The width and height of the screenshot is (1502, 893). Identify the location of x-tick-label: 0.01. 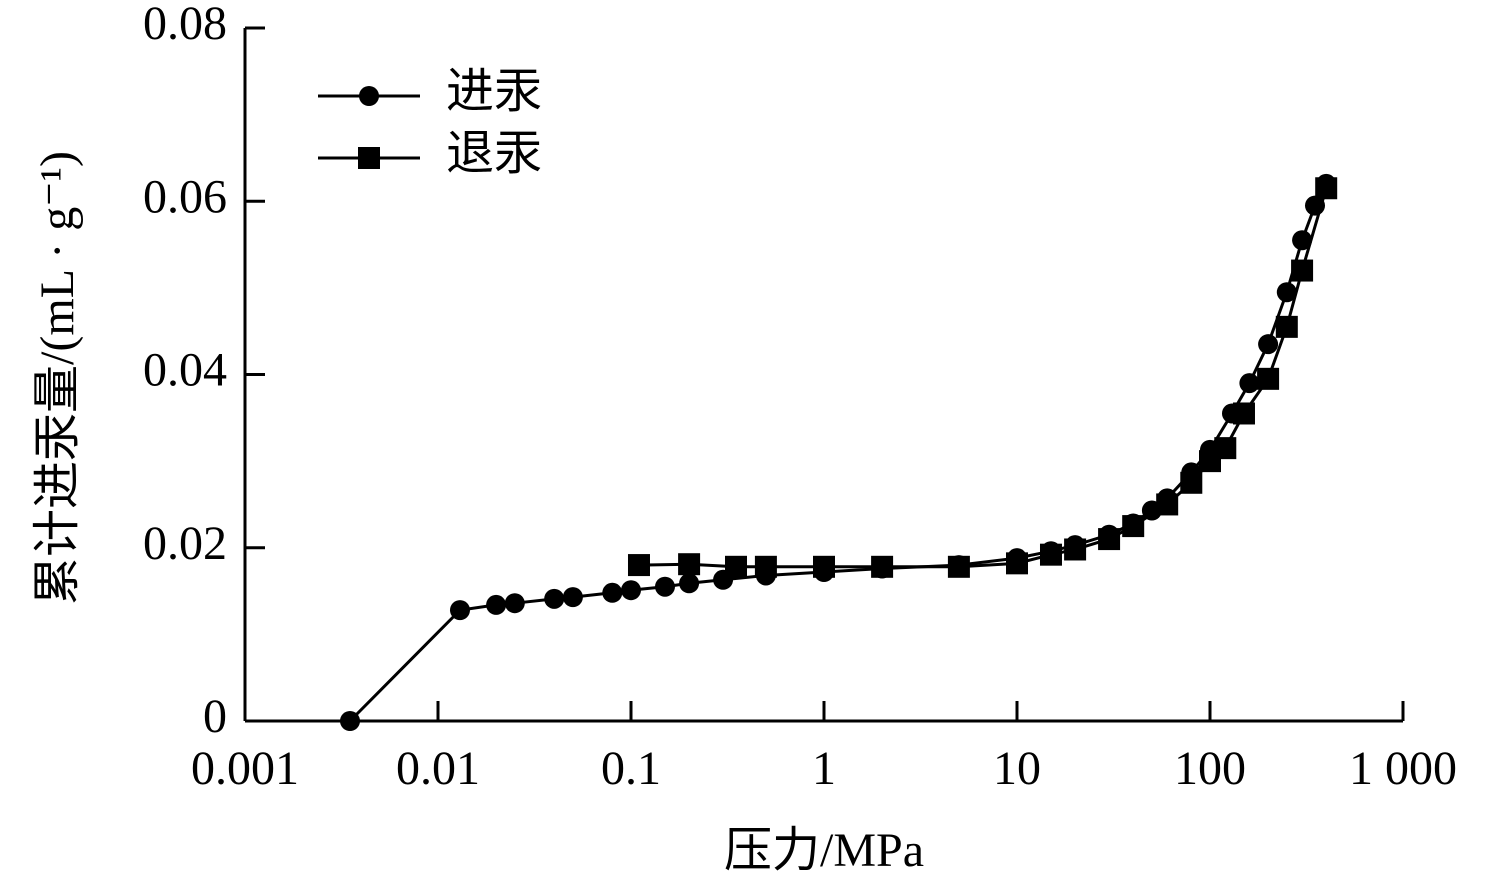
(438, 768).